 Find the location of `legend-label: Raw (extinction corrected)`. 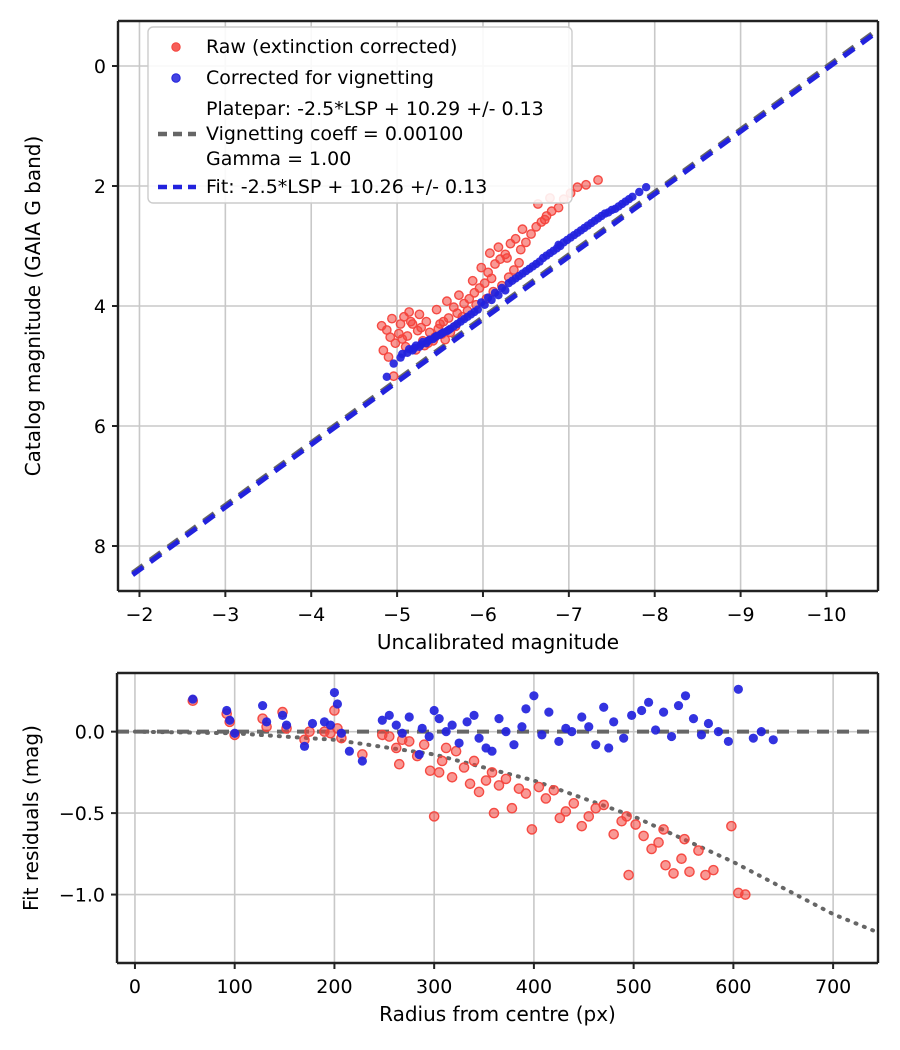

legend-label: Raw (extinction corrected) is located at coordinates (331, 47).